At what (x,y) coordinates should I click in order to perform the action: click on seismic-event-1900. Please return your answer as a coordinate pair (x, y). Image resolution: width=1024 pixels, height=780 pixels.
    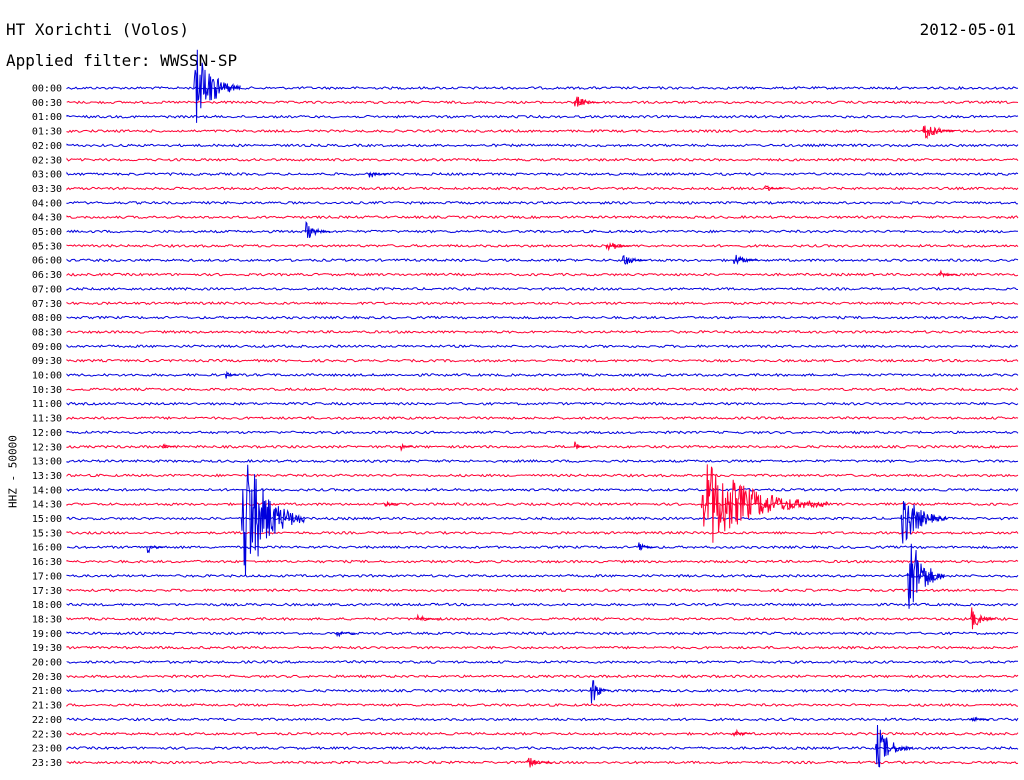
    Looking at the image, I should click on (345, 634).